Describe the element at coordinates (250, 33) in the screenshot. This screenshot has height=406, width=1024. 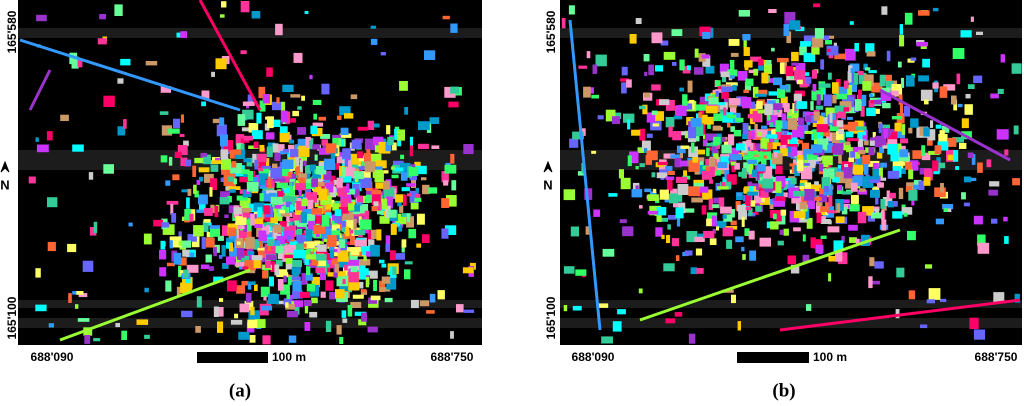
I see `band` at that location.